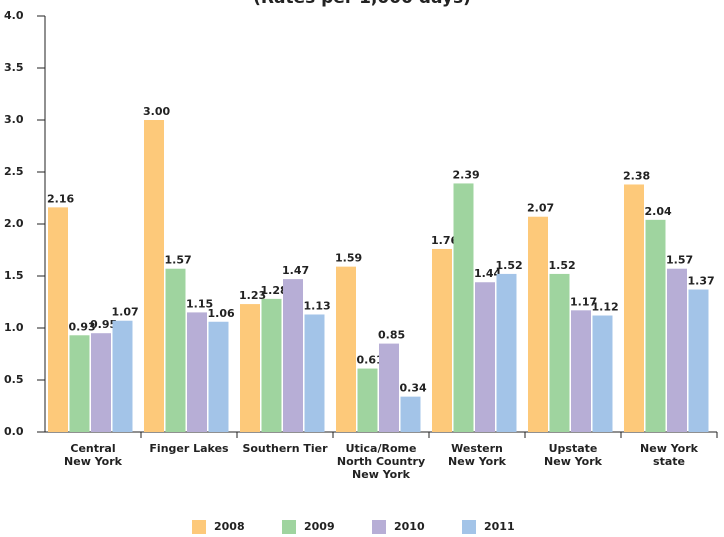  I want to click on y-tick-label: 1.5, so click(14, 275).